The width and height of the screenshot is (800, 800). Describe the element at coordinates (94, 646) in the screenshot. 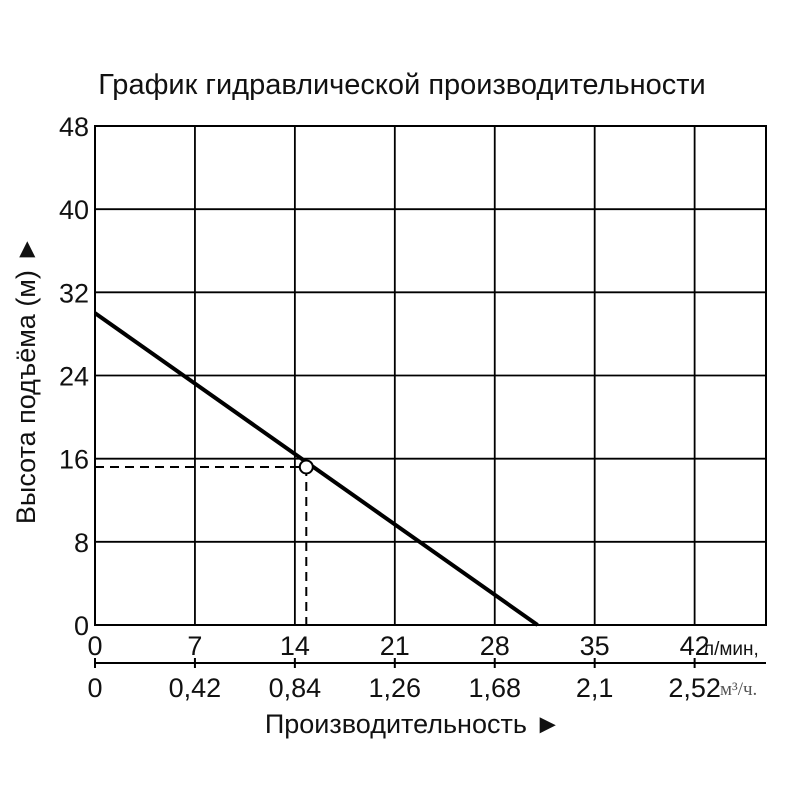

I see `x-tick-label: 0` at that location.